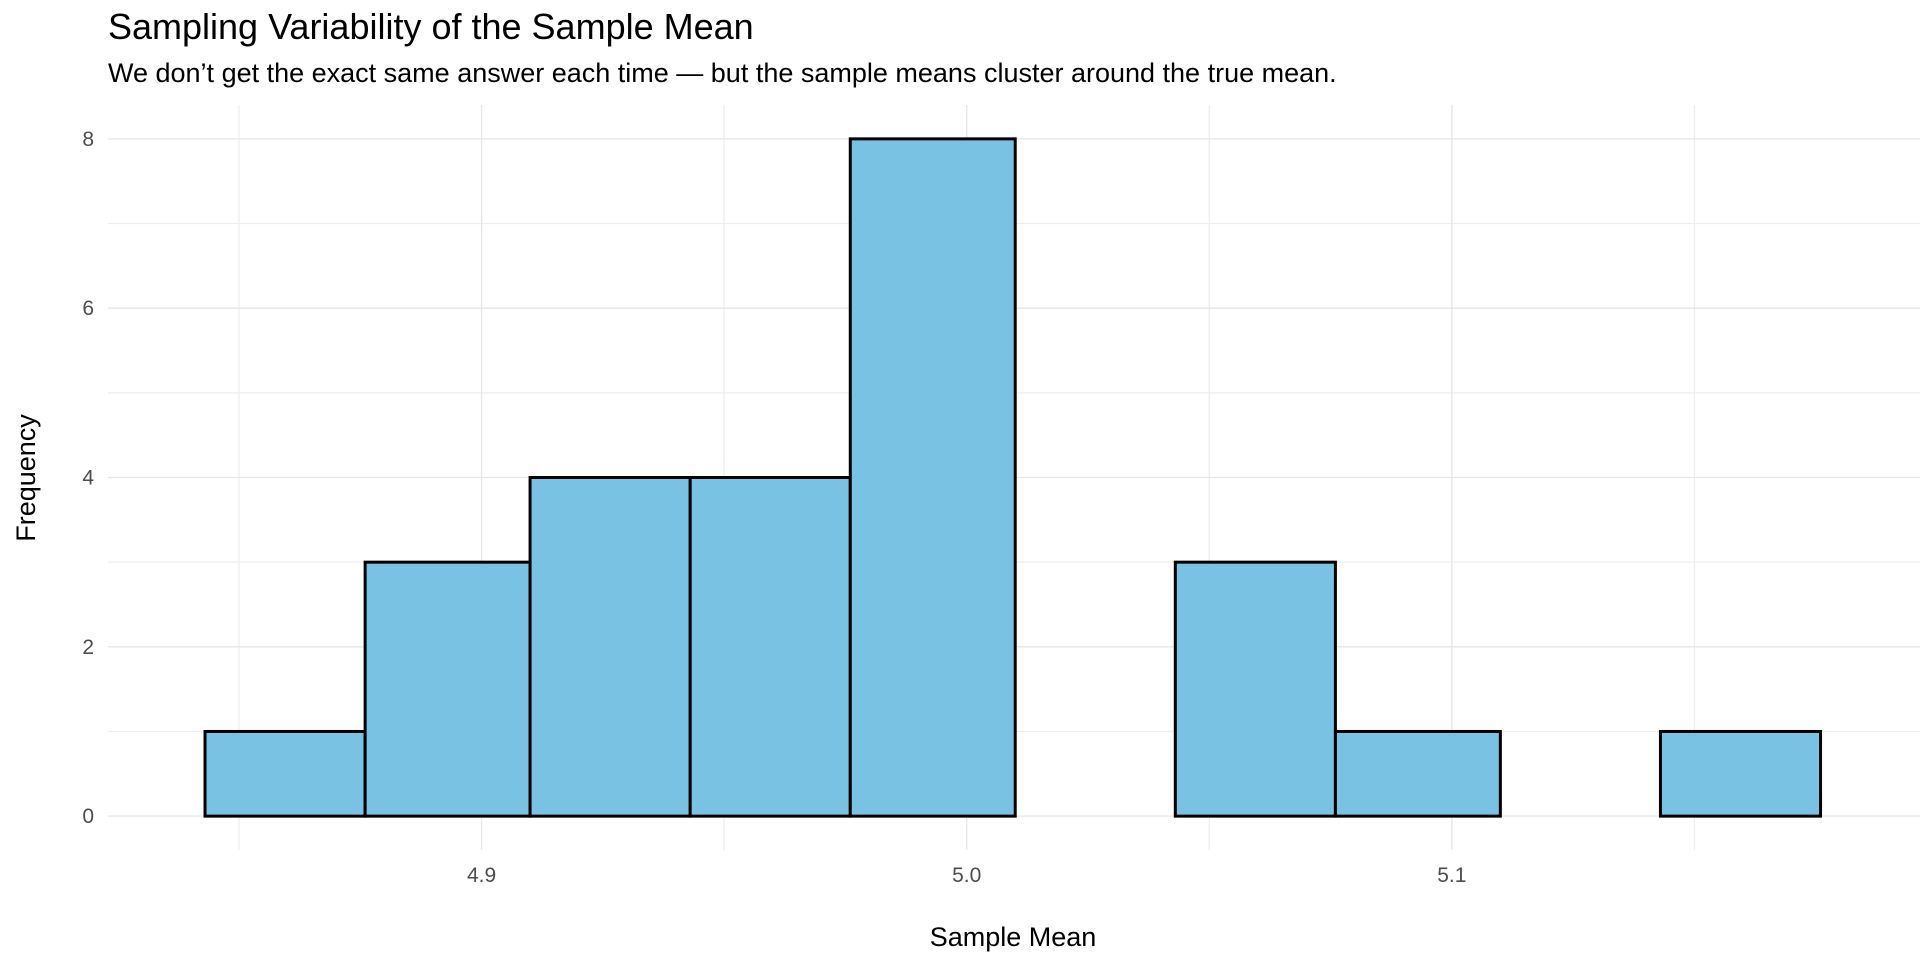 The image size is (1920, 960). What do you see at coordinates (1451, 875) in the screenshot?
I see `x-tick-label: 5.1` at bounding box center [1451, 875].